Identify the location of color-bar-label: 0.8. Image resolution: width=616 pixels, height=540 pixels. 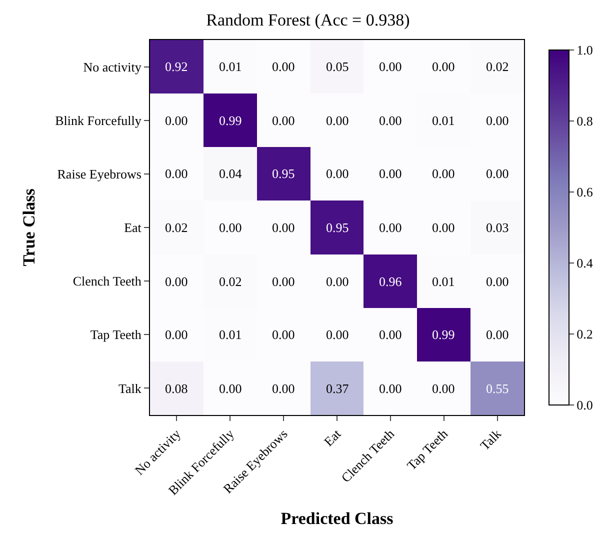
(584, 121).